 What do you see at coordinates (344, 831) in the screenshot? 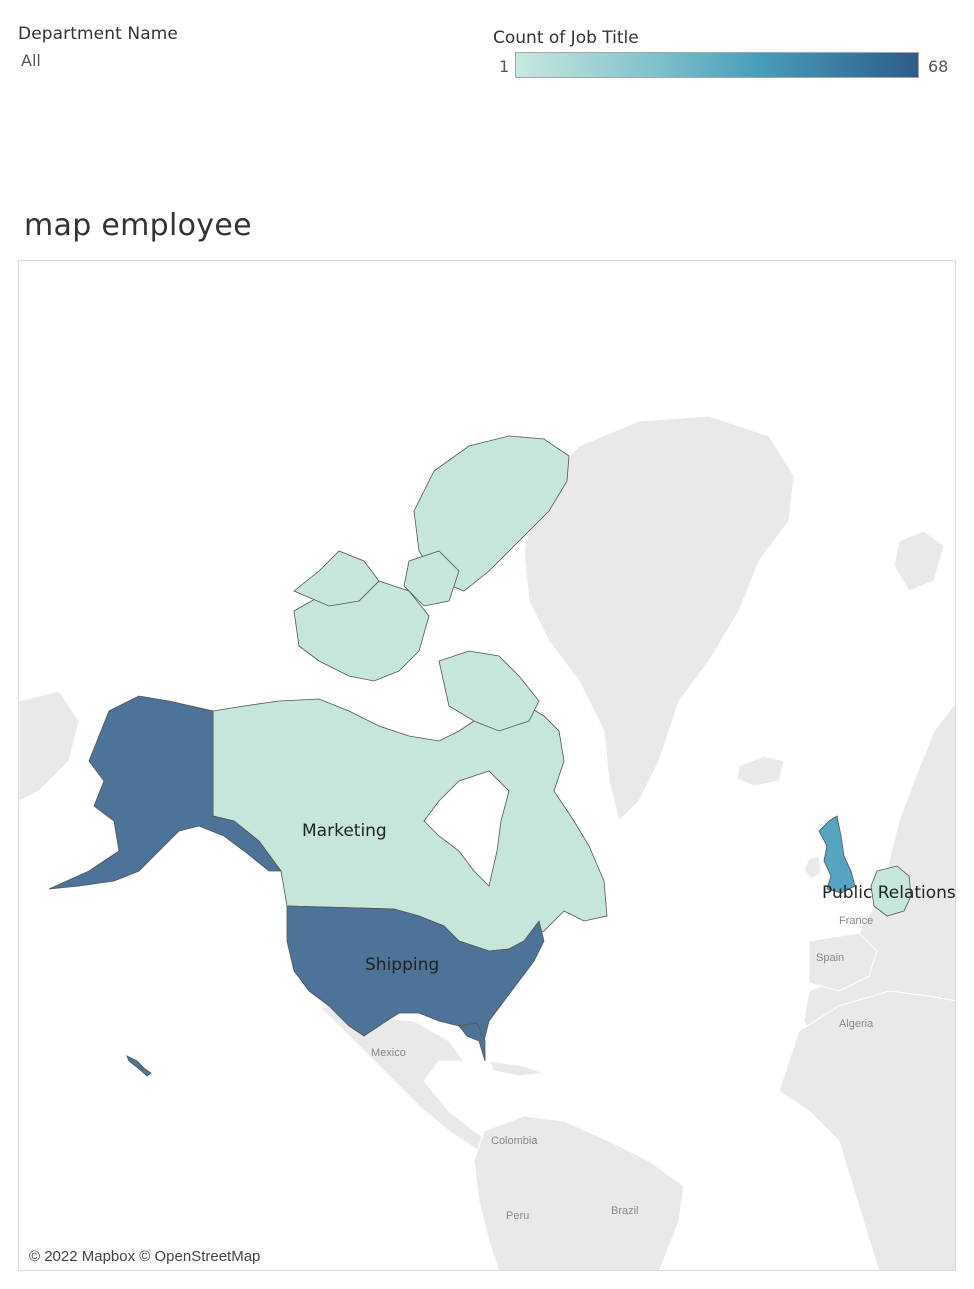
I see `label-canada: Marketing` at bounding box center [344, 831].